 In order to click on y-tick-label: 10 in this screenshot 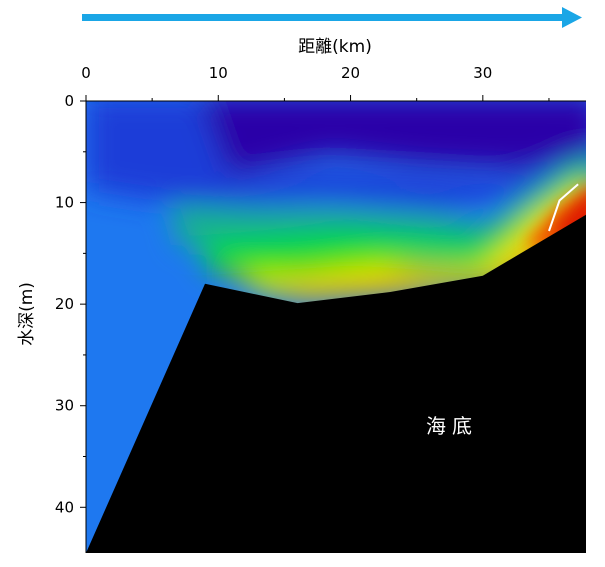, I will do `click(64, 203)`.